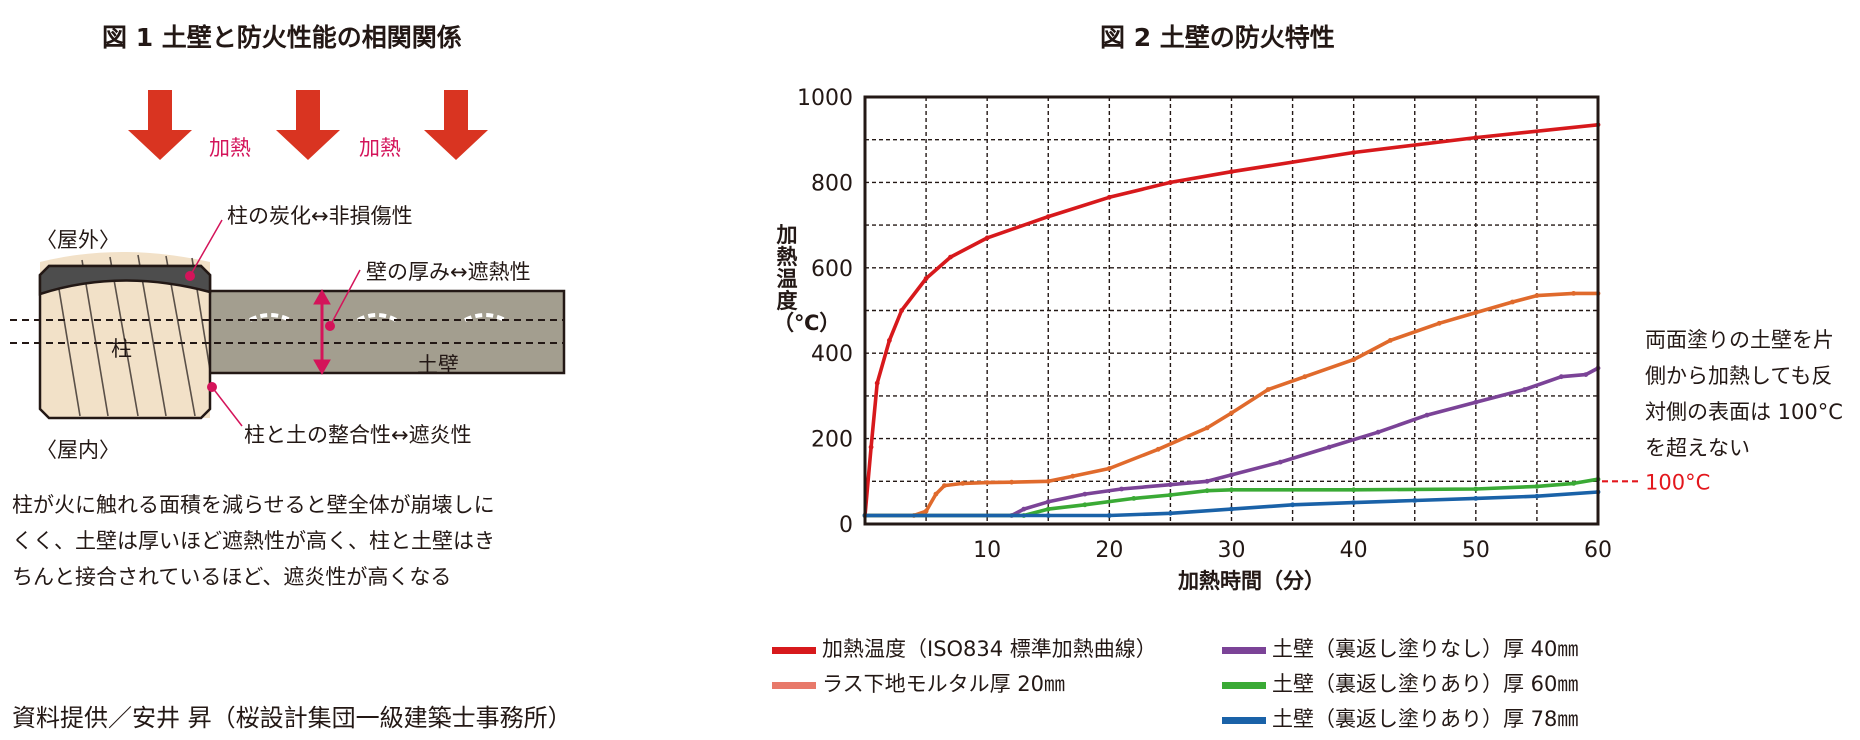 The width and height of the screenshot is (1860, 740). I want to click on legend-item: ラス下地モルタル厚 20㎜, so click(918, 683).